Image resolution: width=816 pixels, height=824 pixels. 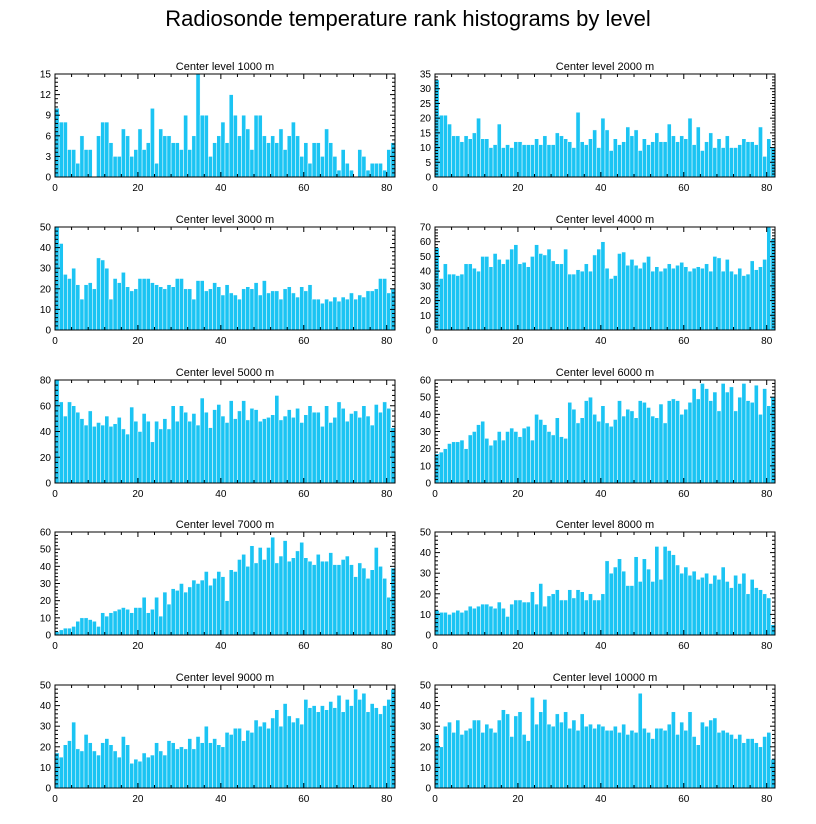 What do you see at coordinates (605, 525) in the screenshot?
I see `panel-title: Center level 8000 m` at bounding box center [605, 525].